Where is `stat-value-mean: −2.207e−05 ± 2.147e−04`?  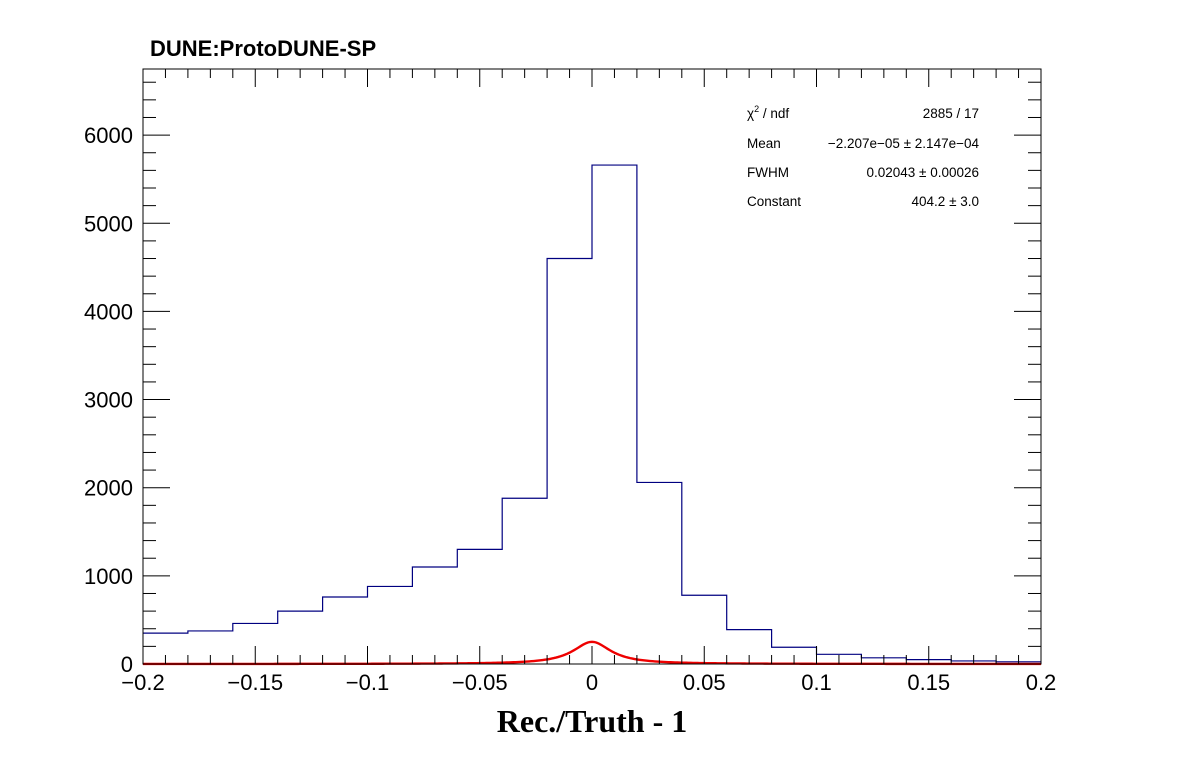
stat-value-mean: −2.207e−05 ± 2.147e−04 is located at coordinates (904, 143).